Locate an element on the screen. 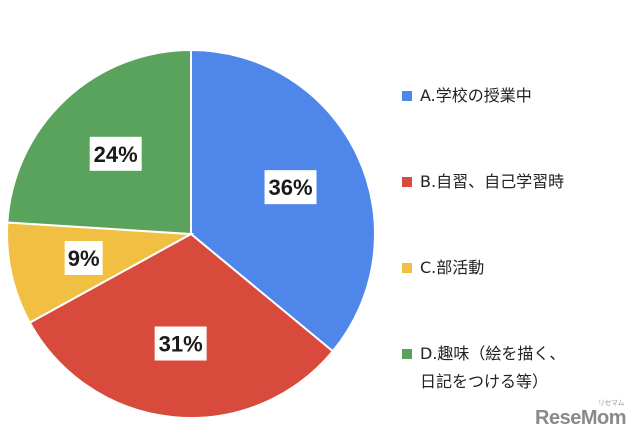 The height and width of the screenshot is (438, 640). legend-item-d: D.趣味（絵を描く、 日記をつける等） is located at coordinates (520, 383).